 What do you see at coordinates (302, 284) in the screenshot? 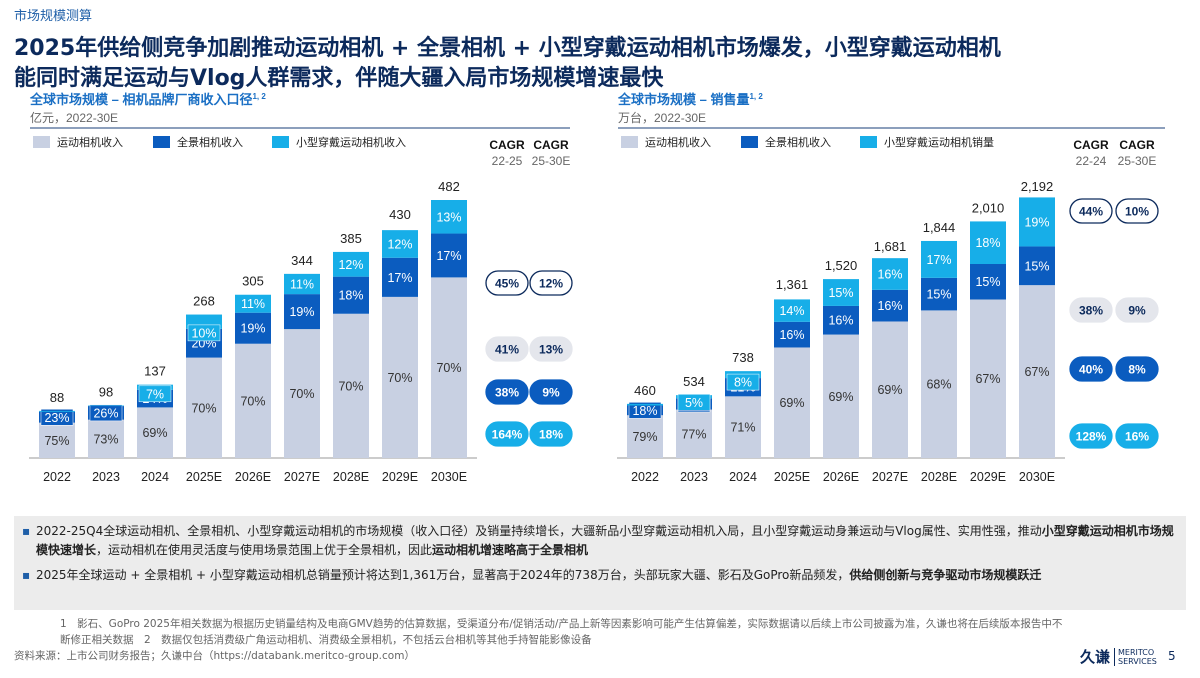
I see `segment-label: 11%` at bounding box center [302, 284].